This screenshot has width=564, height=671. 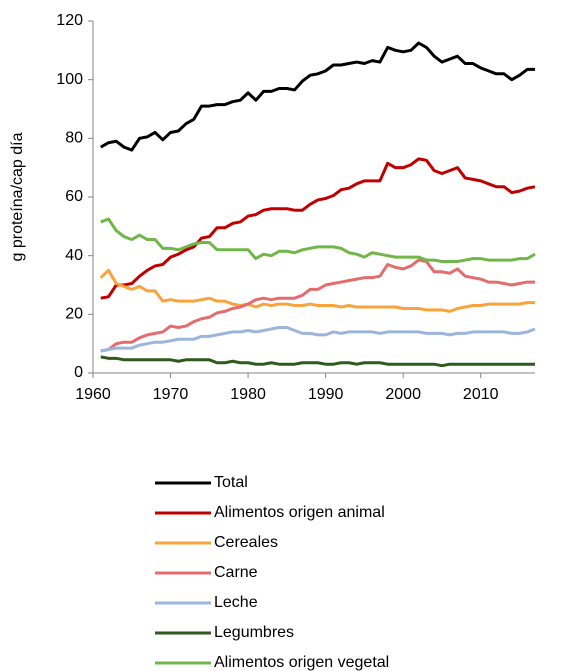 I want to click on y-tick-label: 40, so click(x=74, y=255).